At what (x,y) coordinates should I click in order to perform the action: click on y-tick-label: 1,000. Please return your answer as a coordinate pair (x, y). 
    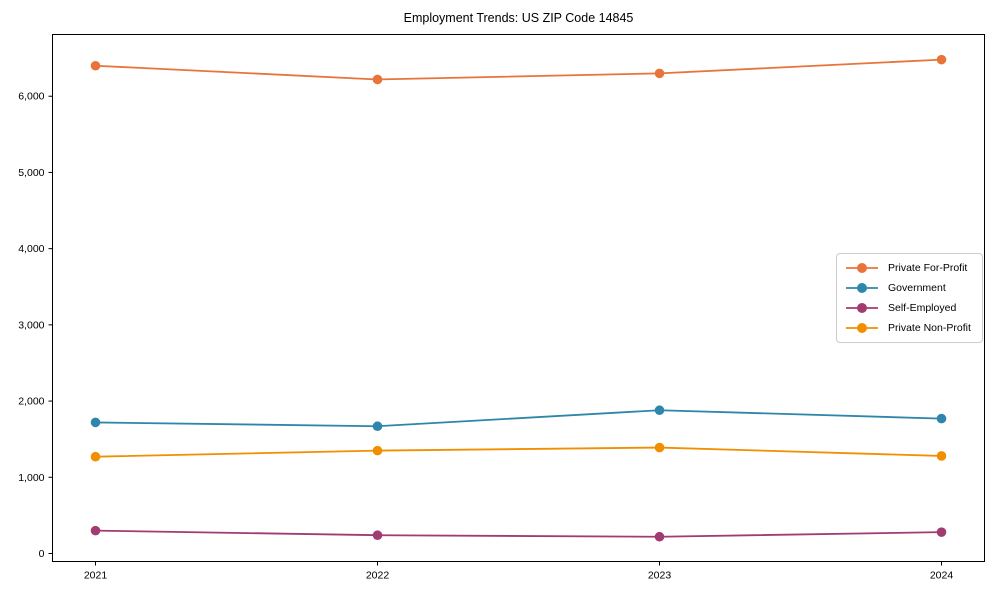
    Looking at the image, I should click on (31, 478).